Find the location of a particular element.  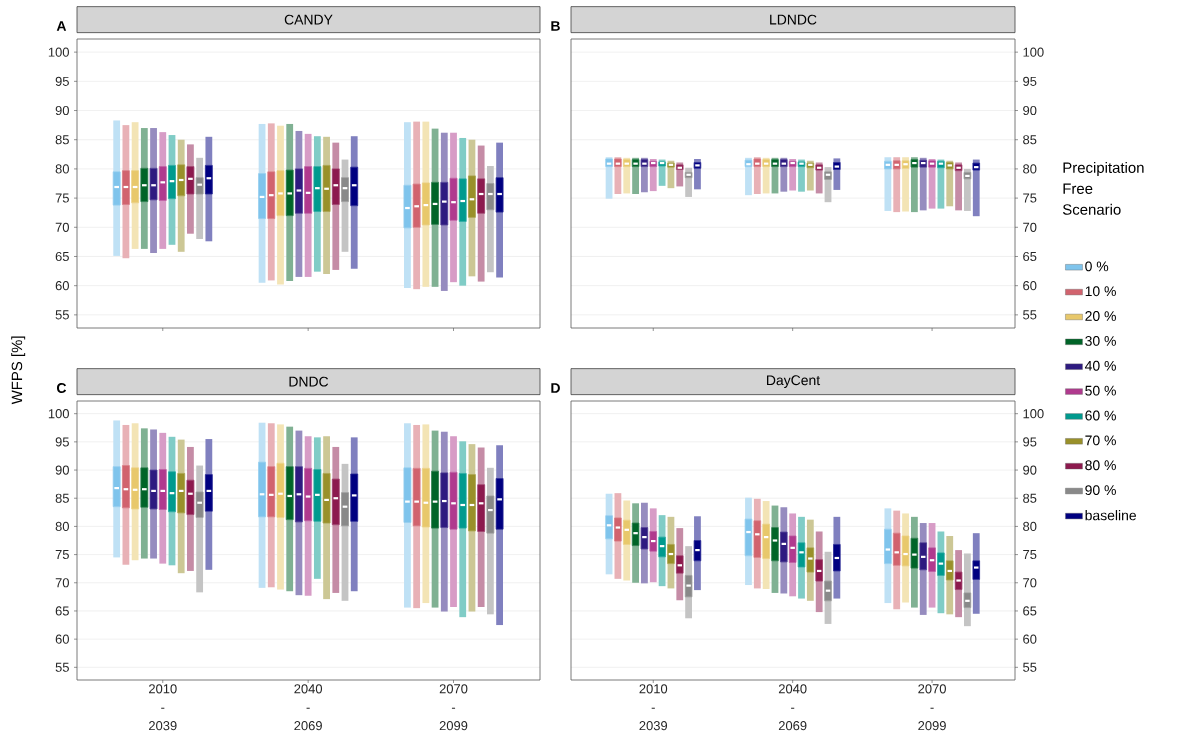

text: A is located at coordinates (61, 26).